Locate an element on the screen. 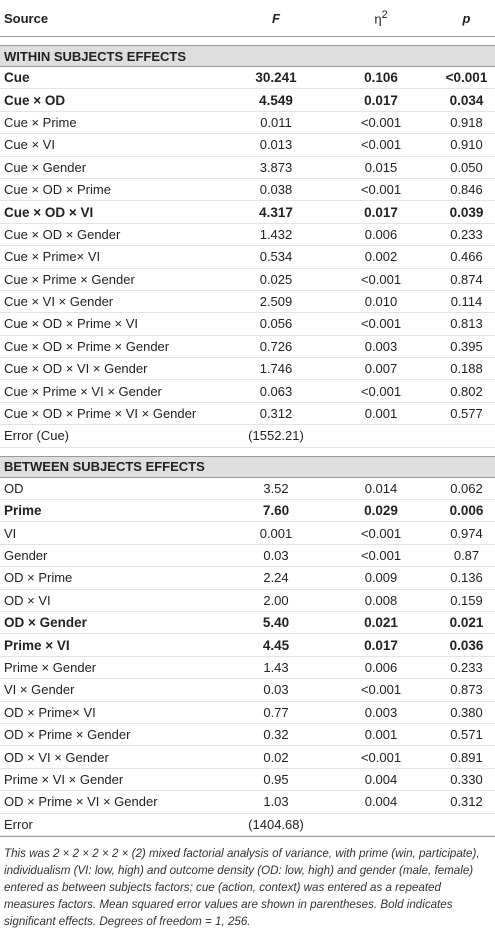  value-cell: 2.24 is located at coordinates (276, 578).